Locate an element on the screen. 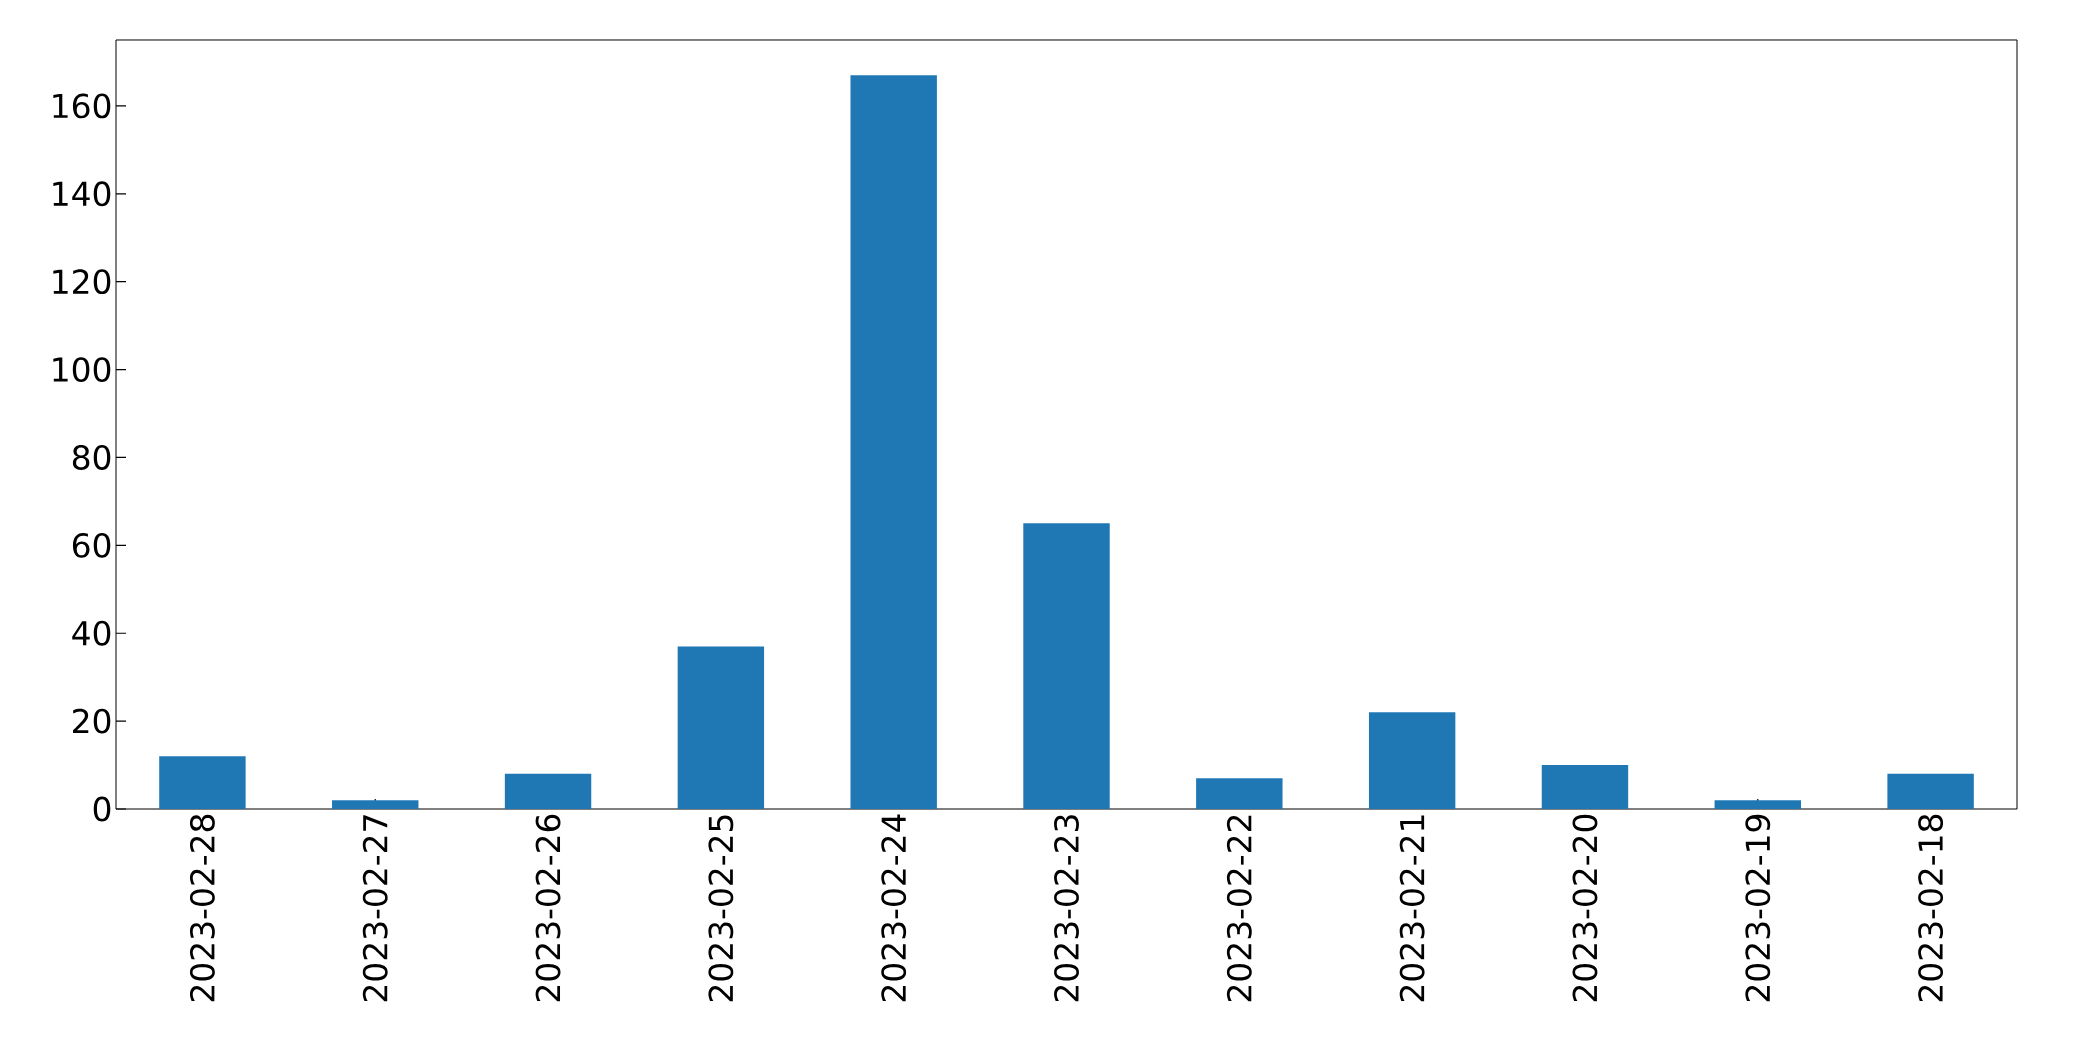 Image resolution: width=2093 pixels, height=1061 pixels. x-tick-label: 2023-02-26 is located at coordinates (548, 908).